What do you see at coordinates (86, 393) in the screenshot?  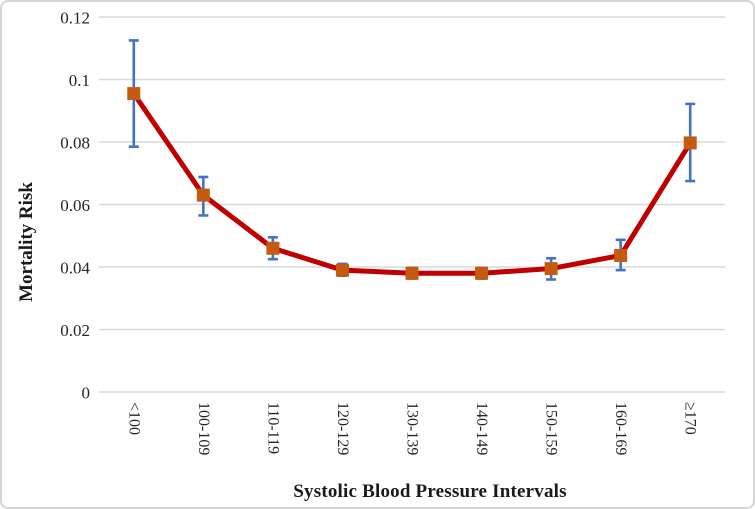 I see `y-tick-label: 0` at bounding box center [86, 393].